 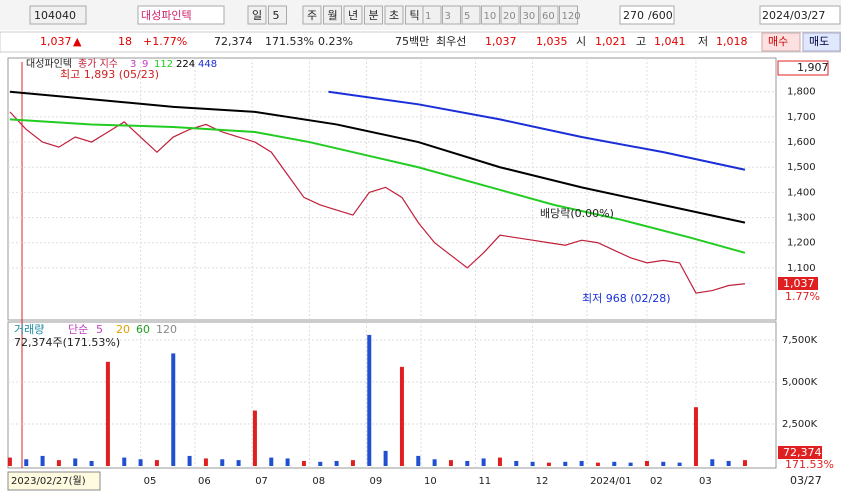 What do you see at coordinates (703, 41) in the screenshot?
I see `low-label: 저` at bounding box center [703, 41].